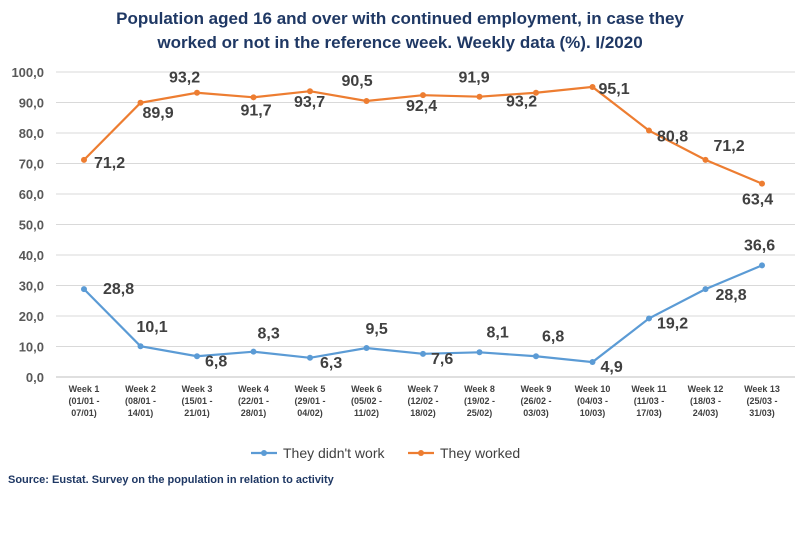  Describe the element at coordinates (31, 133) in the screenshot. I see `y-tick-label: 80,0` at that location.